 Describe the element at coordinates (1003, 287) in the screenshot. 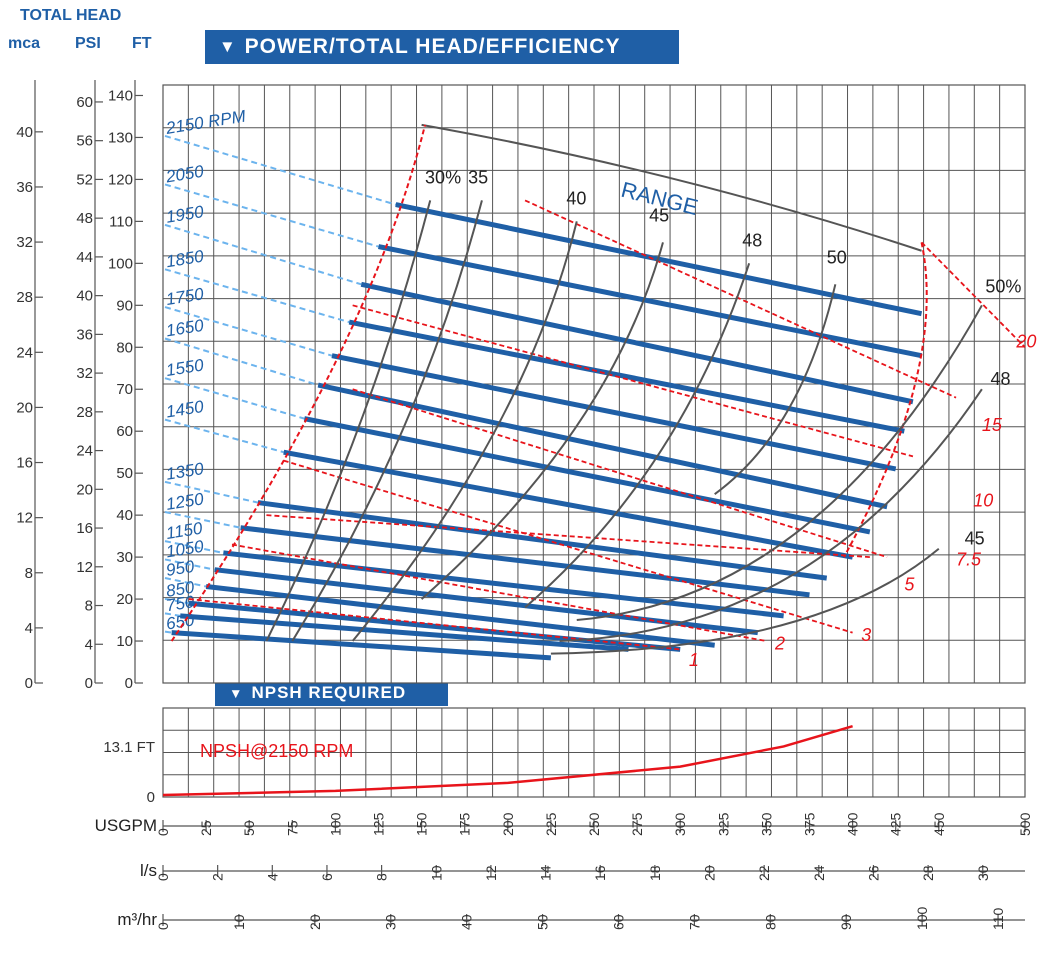

I see `efficiency-label: 50%` at that location.